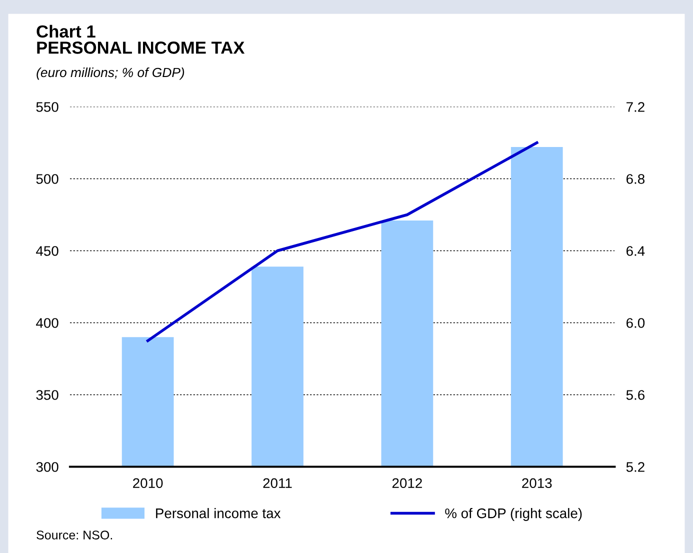 The width and height of the screenshot is (693, 553). Describe the element at coordinates (635, 107) in the screenshot. I see `y2-tick-label: 7.2` at that location.